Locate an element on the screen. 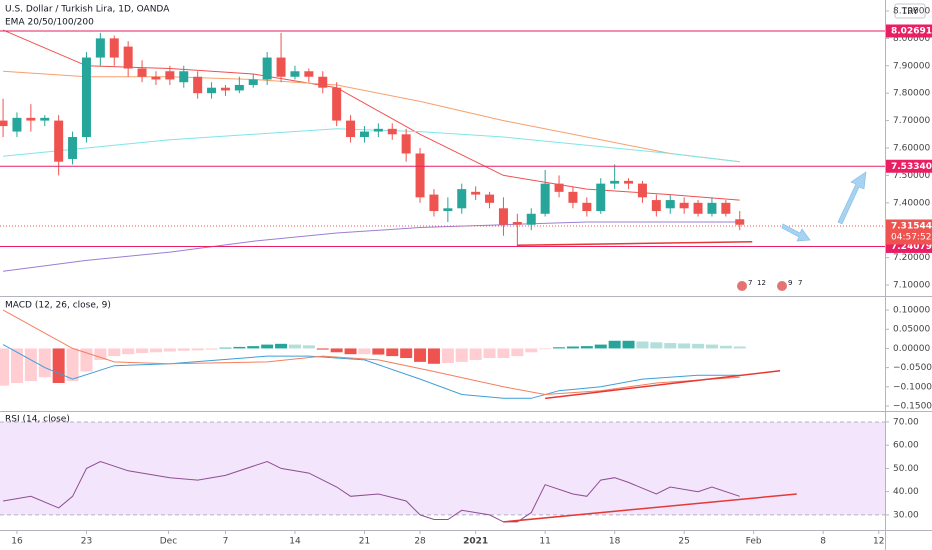 The width and height of the screenshot is (932, 550). y-tick-label: 0.10000 is located at coordinates (911, 311).